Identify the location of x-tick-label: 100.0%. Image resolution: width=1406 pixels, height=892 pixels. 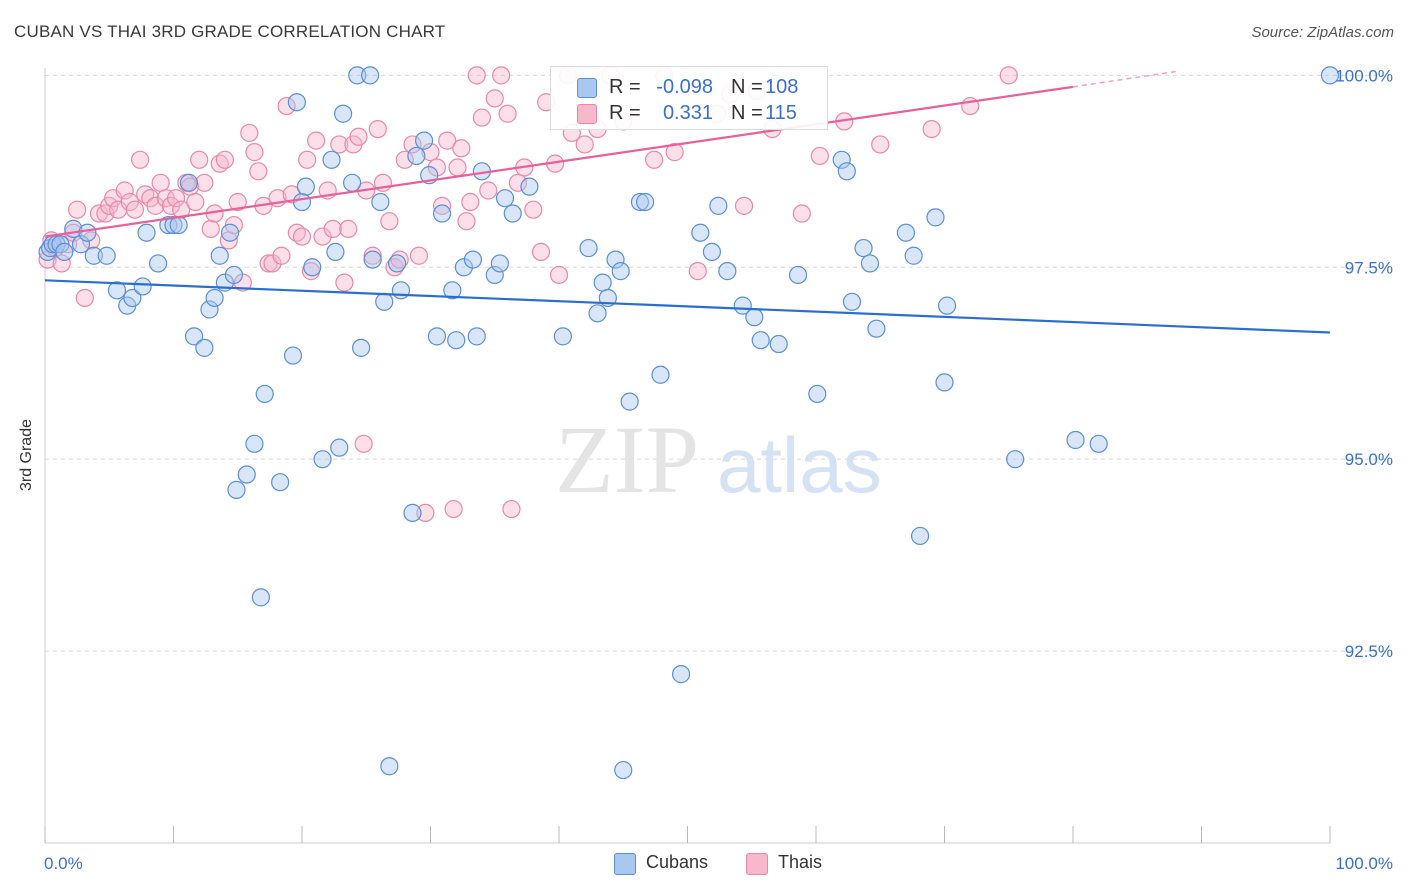
(1364, 863).